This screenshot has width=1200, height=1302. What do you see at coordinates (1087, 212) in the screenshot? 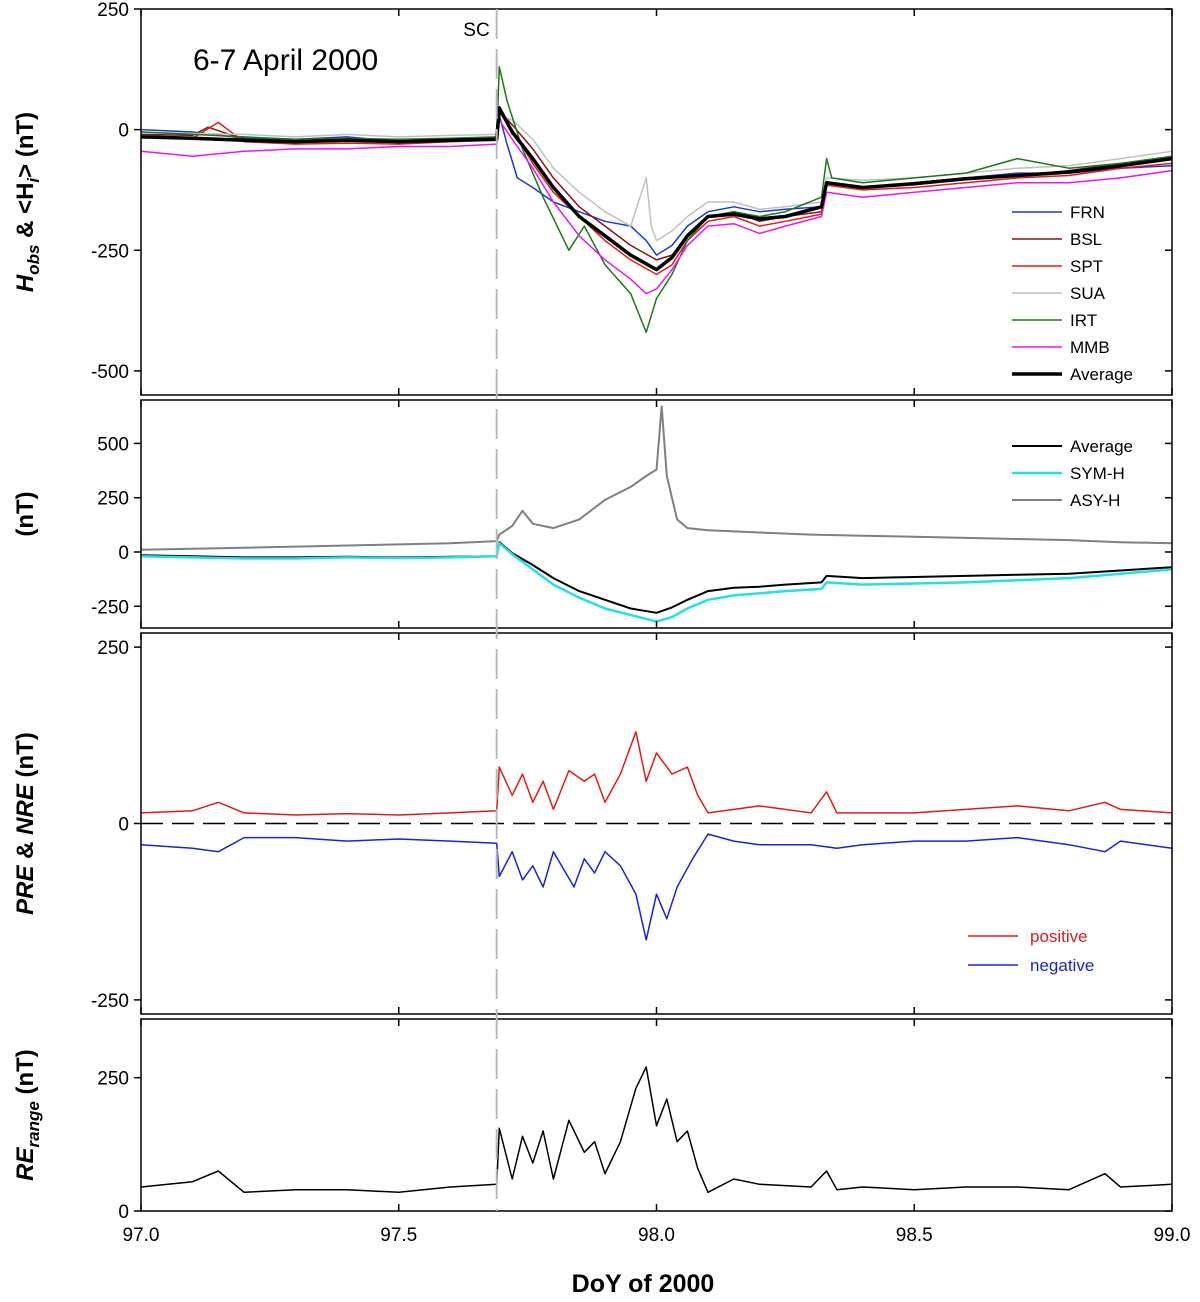
I see `legend-label: FRN` at bounding box center [1087, 212].